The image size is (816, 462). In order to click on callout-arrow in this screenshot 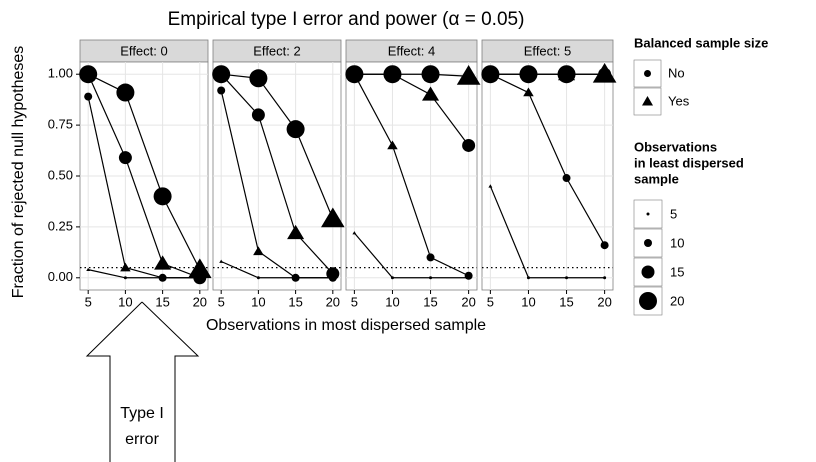, I will do `click(142, 381)`.